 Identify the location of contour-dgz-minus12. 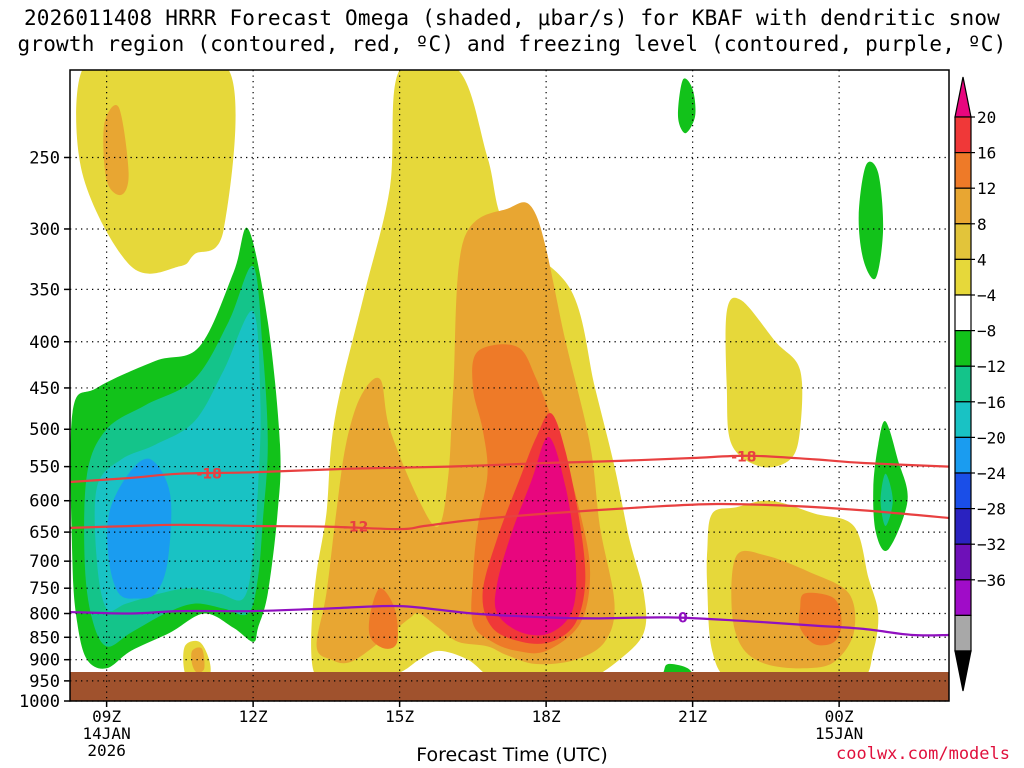
(509, 516).